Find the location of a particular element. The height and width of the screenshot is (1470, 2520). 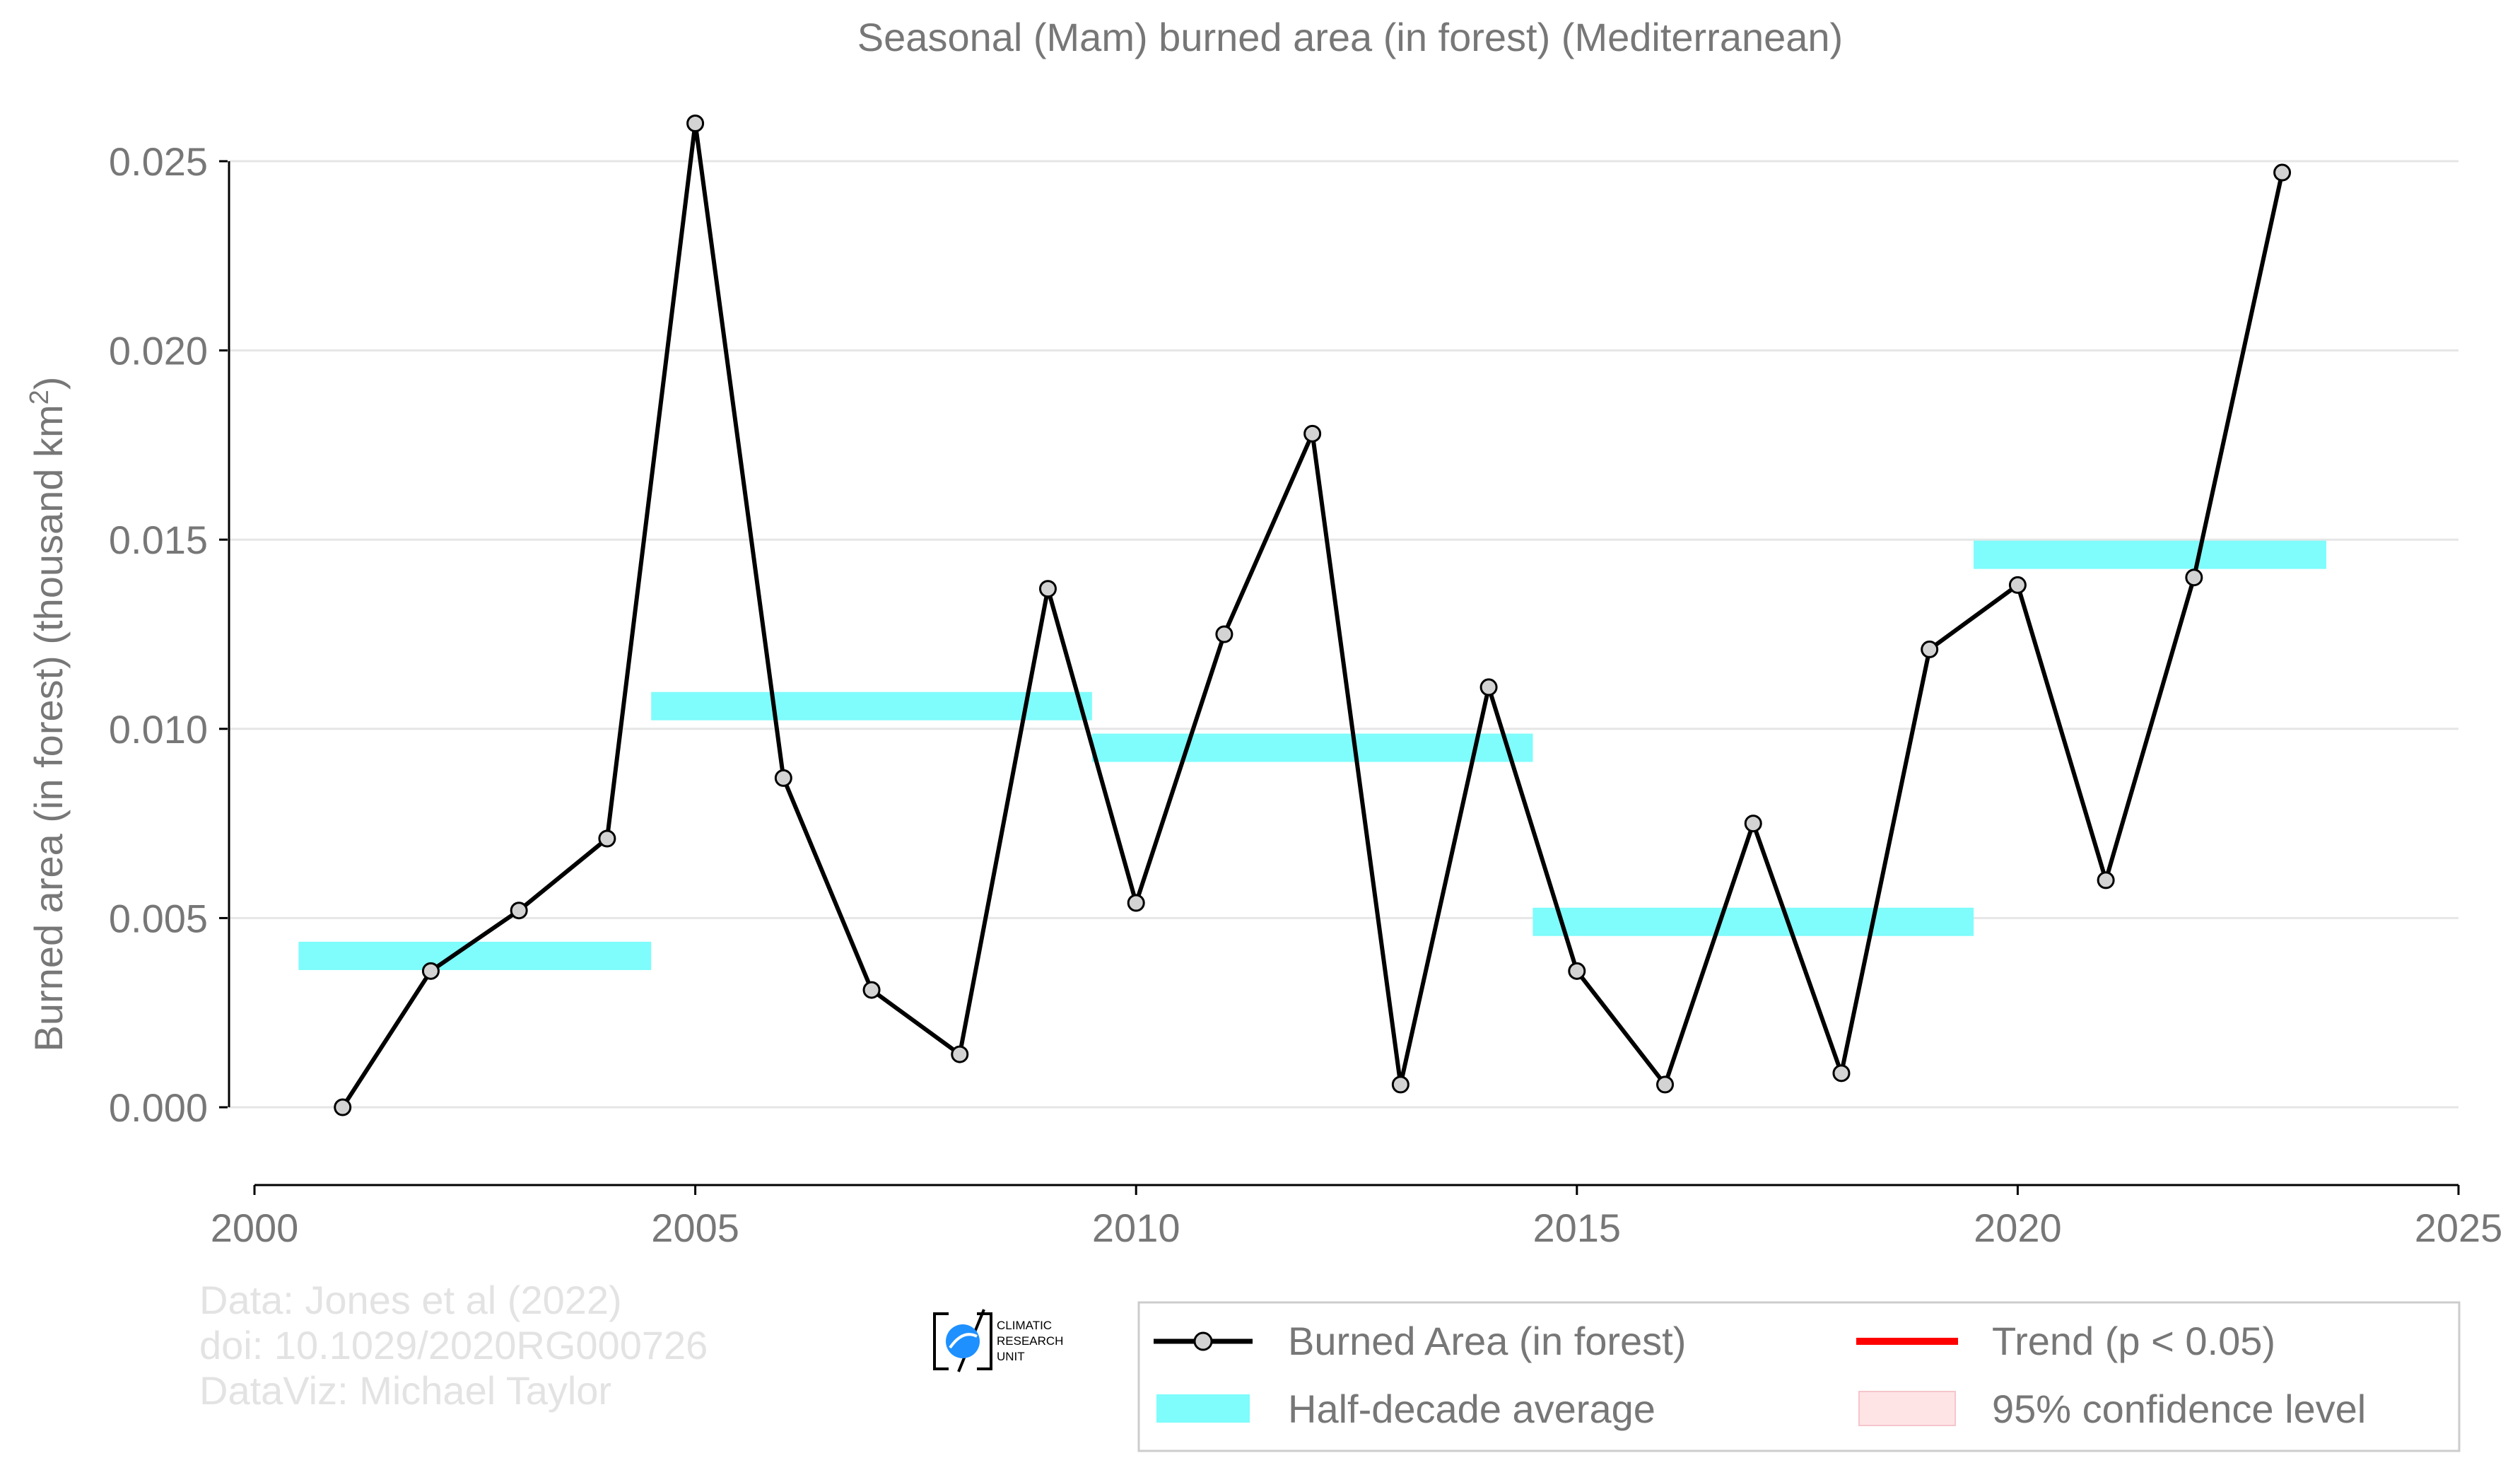

y-tick-label: 0.000 is located at coordinates (158, 1107).